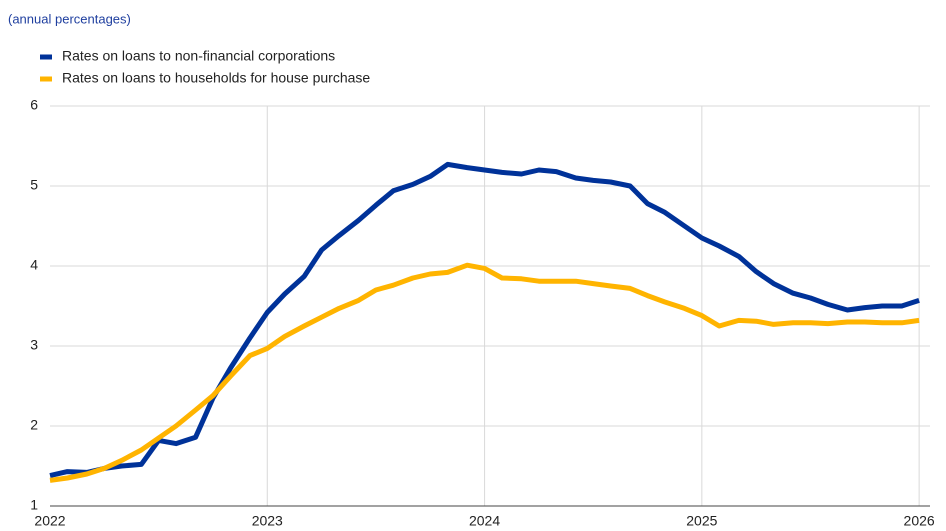 The width and height of the screenshot is (946, 531). What do you see at coordinates (34, 345) in the screenshot?
I see `y-tick-label: 3` at bounding box center [34, 345].